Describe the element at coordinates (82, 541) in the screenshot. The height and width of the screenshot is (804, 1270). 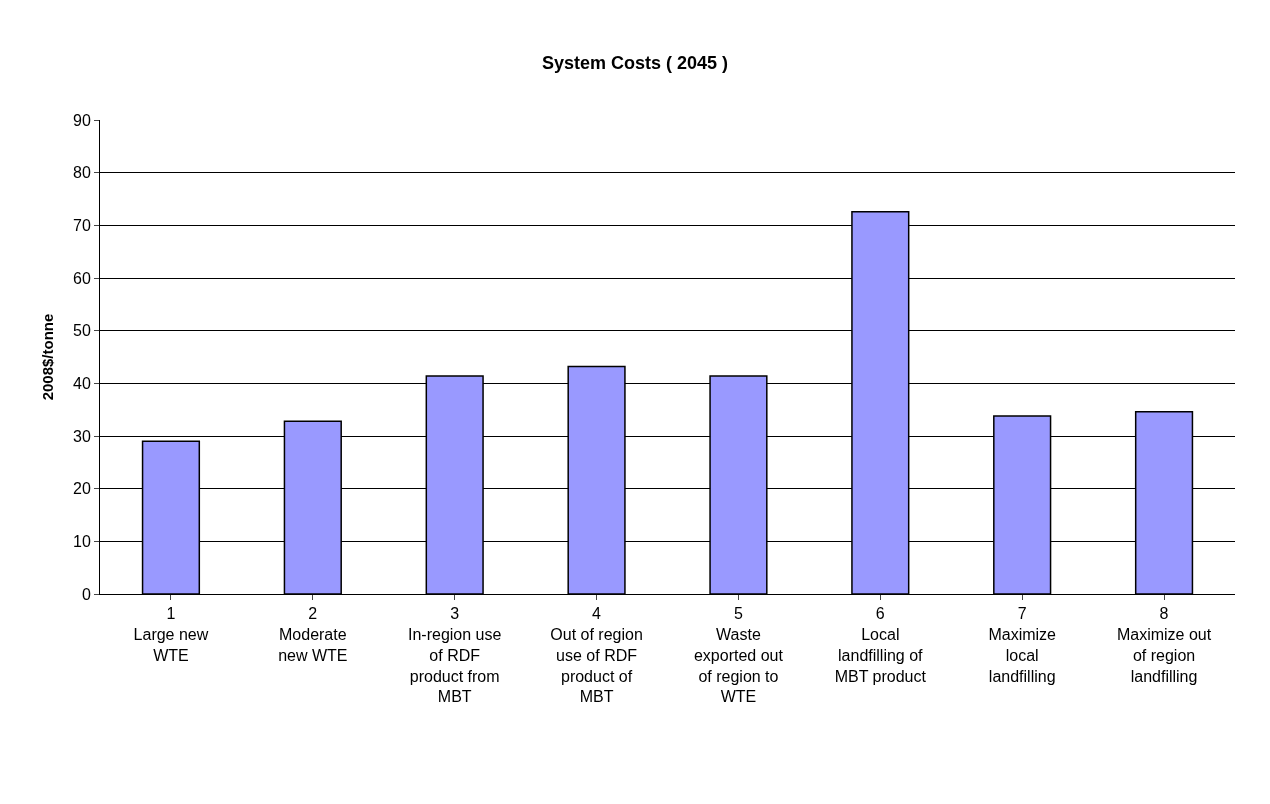
I see `y-tick-label: 10` at that location.